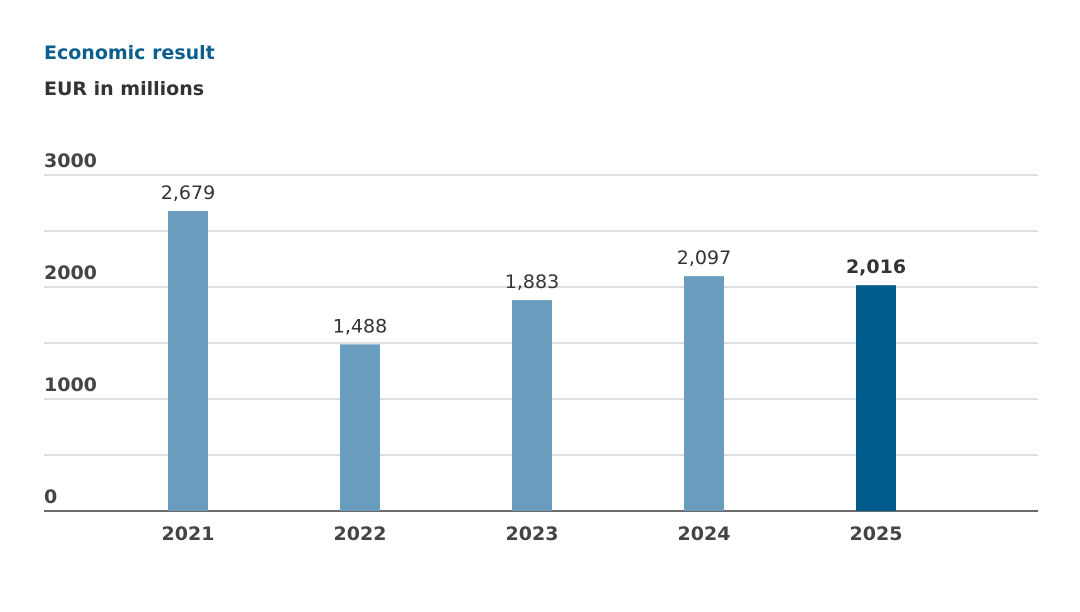 The image size is (1080, 612). Describe the element at coordinates (532, 282) in the screenshot. I see `value-label: 1,883` at that location.